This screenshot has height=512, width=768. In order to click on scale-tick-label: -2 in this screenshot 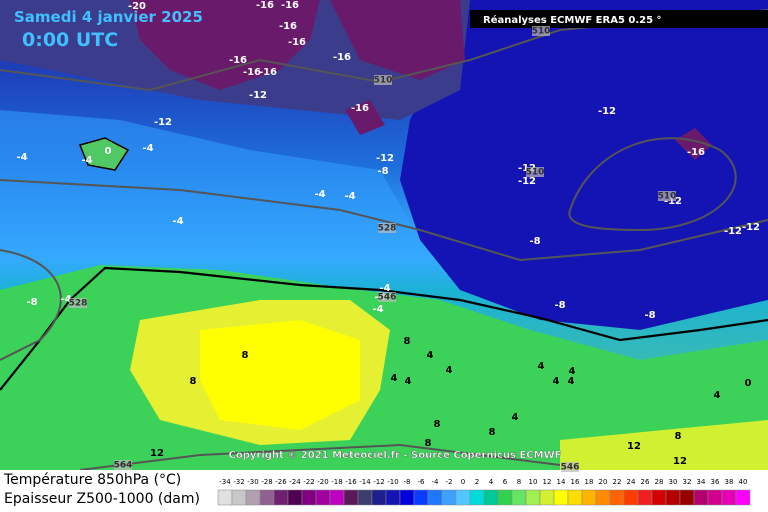, I will do `click(449, 482)`.